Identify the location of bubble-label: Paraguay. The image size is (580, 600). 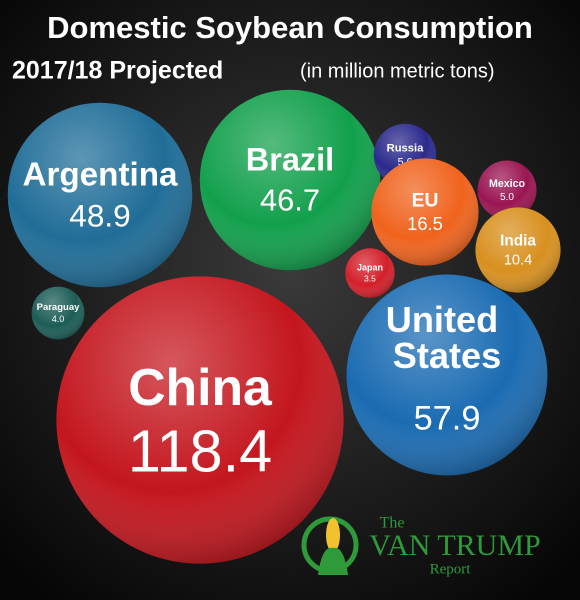
(58, 307).